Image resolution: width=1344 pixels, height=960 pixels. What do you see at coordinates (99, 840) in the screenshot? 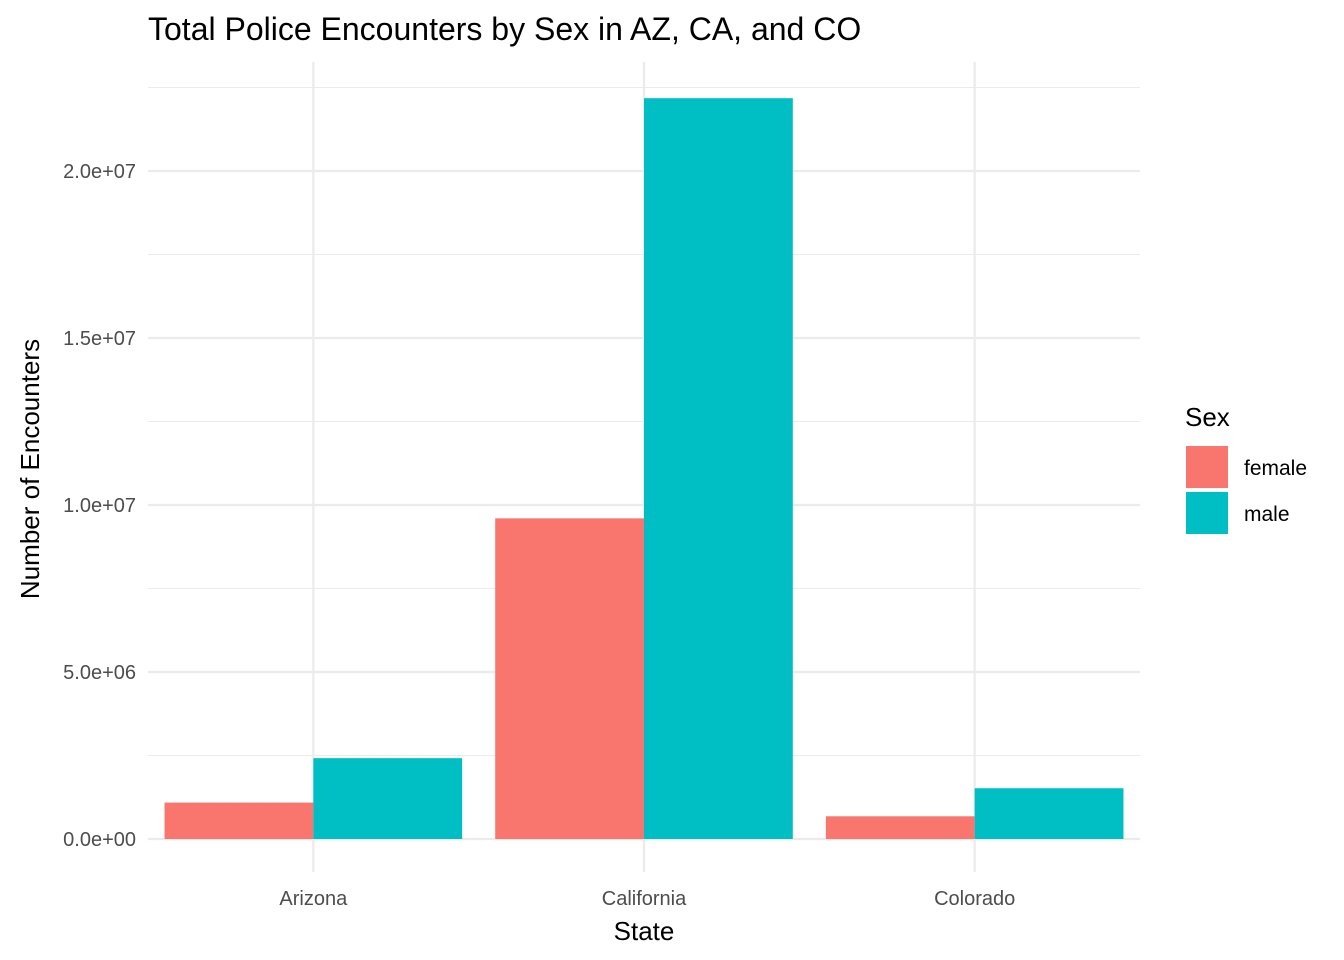
I see `y-tick-label: 0.0e+00` at bounding box center [99, 840].